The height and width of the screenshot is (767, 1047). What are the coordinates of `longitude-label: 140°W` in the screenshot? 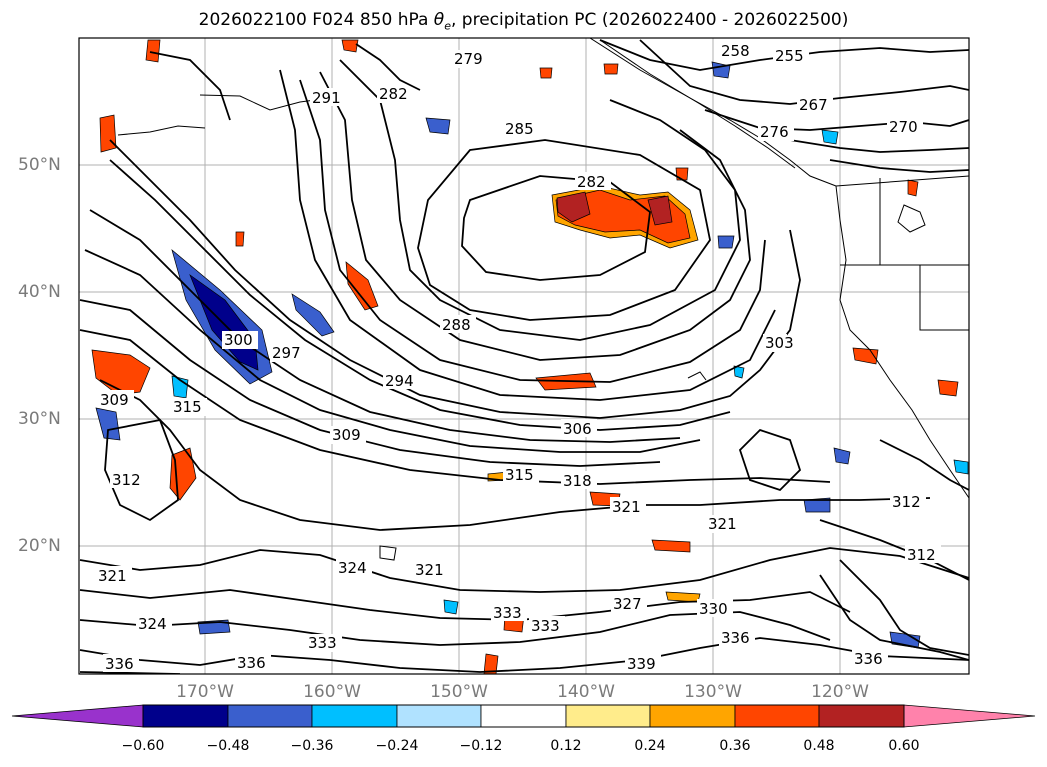 It's located at (586, 692).